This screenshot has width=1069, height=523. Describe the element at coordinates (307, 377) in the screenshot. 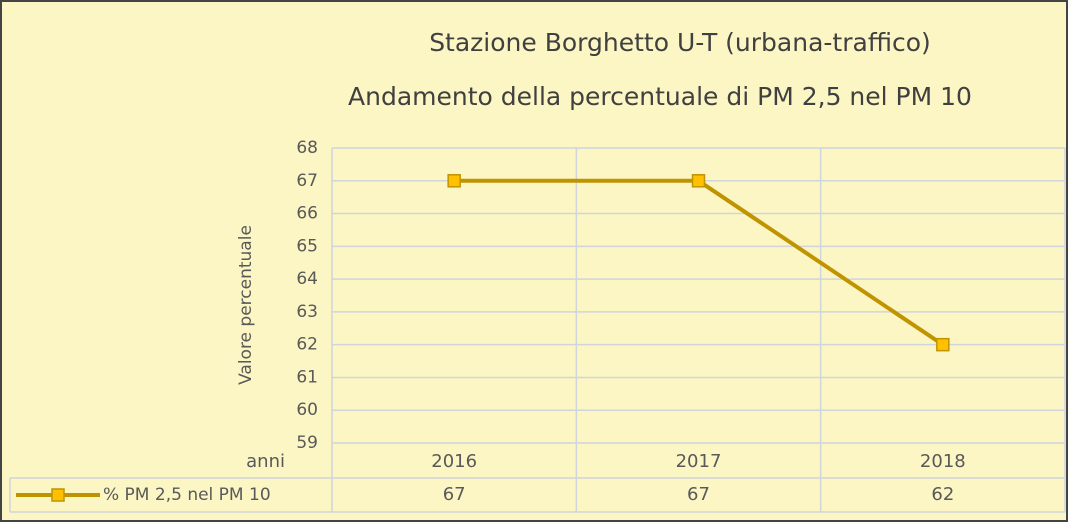

I see `y-tick-label: 61` at that location.